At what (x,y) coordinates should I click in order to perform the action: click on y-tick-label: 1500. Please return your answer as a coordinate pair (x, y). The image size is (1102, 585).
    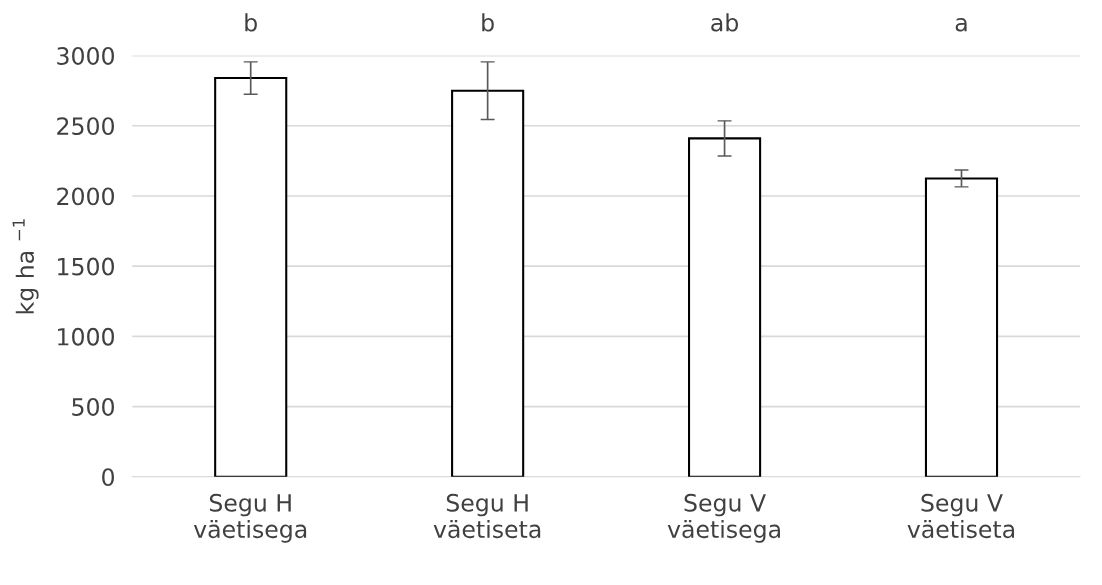
    Looking at the image, I should click on (86, 266).